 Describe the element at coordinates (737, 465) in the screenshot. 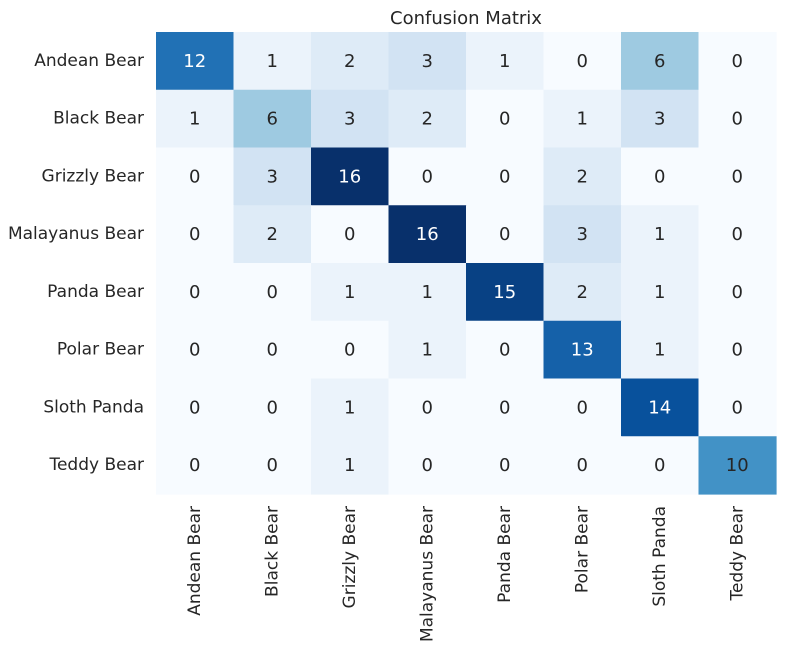

I see `heatmap-cell-value: 10` at that location.